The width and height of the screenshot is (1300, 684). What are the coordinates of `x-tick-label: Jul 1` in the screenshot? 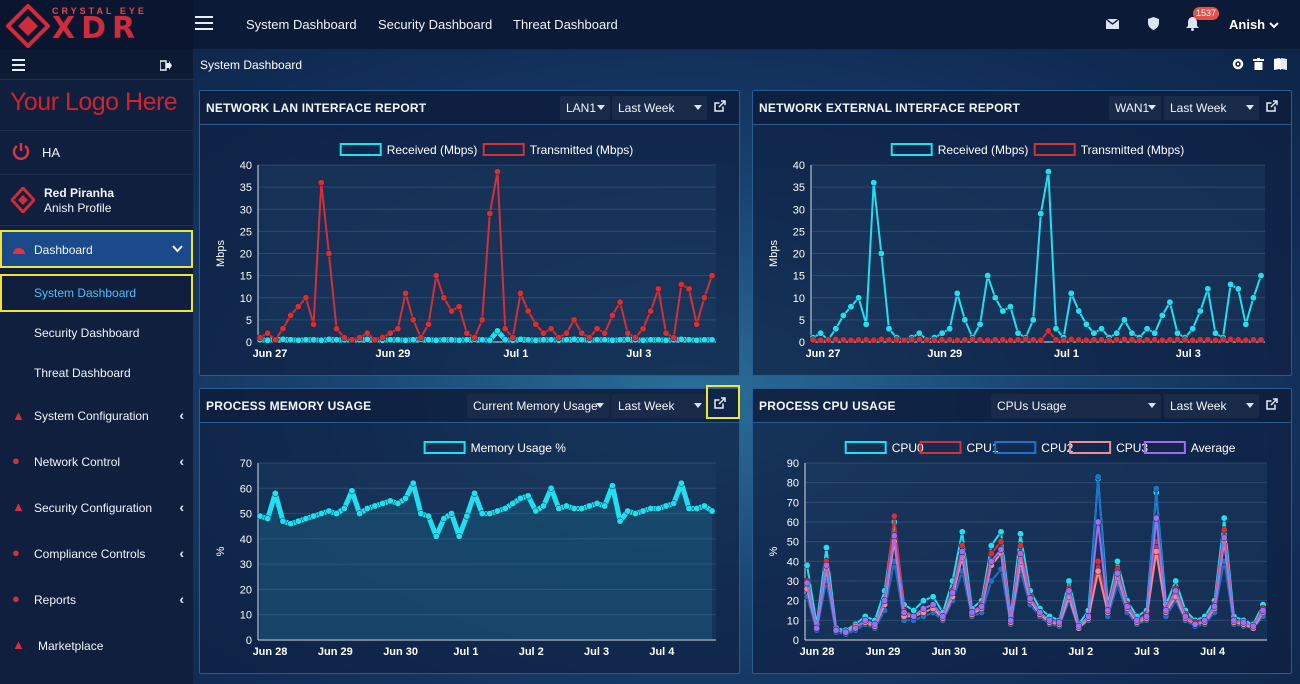 It's located at (1014, 652).